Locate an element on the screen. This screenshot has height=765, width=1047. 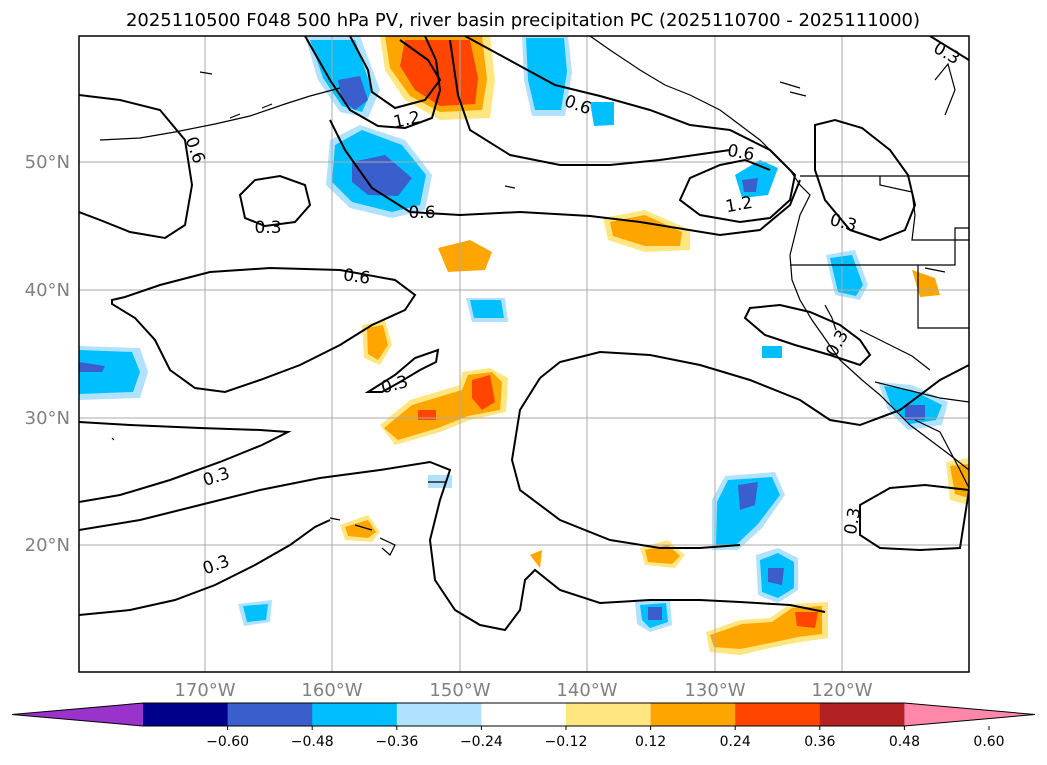
colorbar-tick-label: −0.48 is located at coordinates (312, 742).